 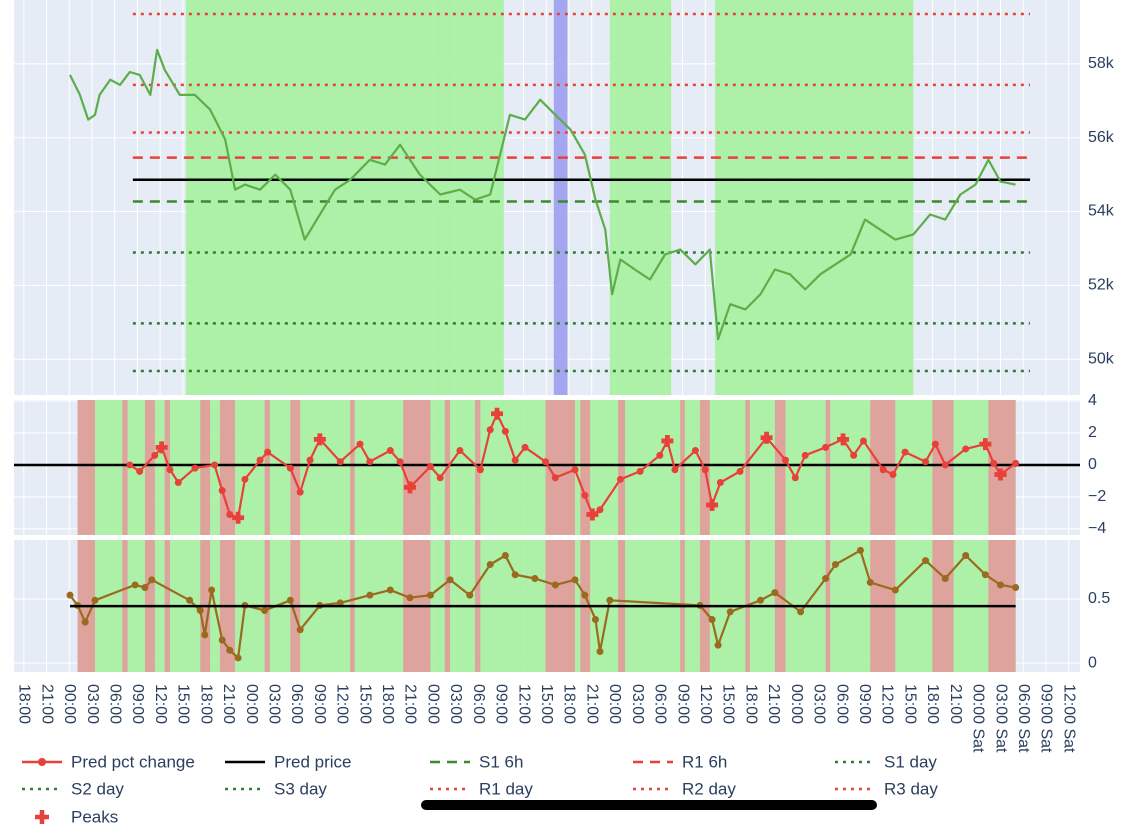 What do you see at coordinates (1097, 528) in the screenshot?
I see `y-tick-label: −4` at bounding box center [1097, 528].